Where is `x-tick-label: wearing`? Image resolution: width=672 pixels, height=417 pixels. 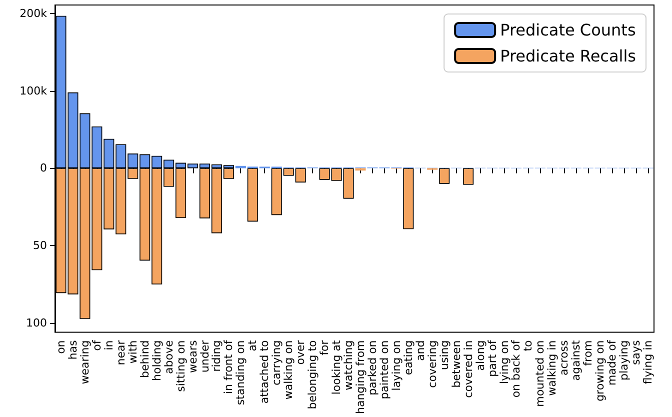 x-tick-label: wearing is located at coordinates (85, 362).